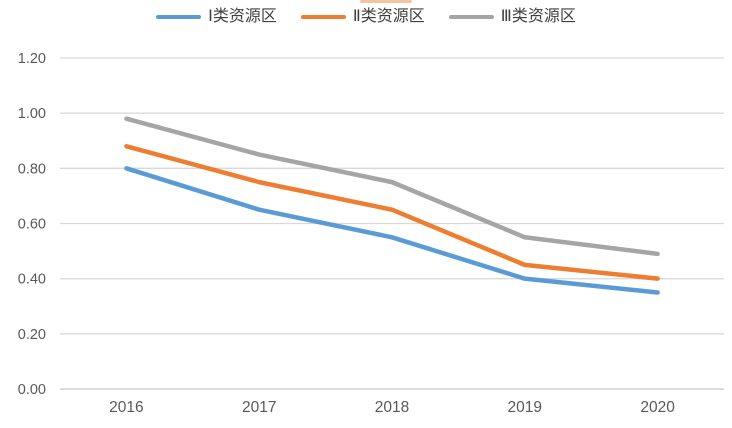 This screenshot has height=428, width=732. I want to click on x-axis-label: 2018, so click(392, 407).